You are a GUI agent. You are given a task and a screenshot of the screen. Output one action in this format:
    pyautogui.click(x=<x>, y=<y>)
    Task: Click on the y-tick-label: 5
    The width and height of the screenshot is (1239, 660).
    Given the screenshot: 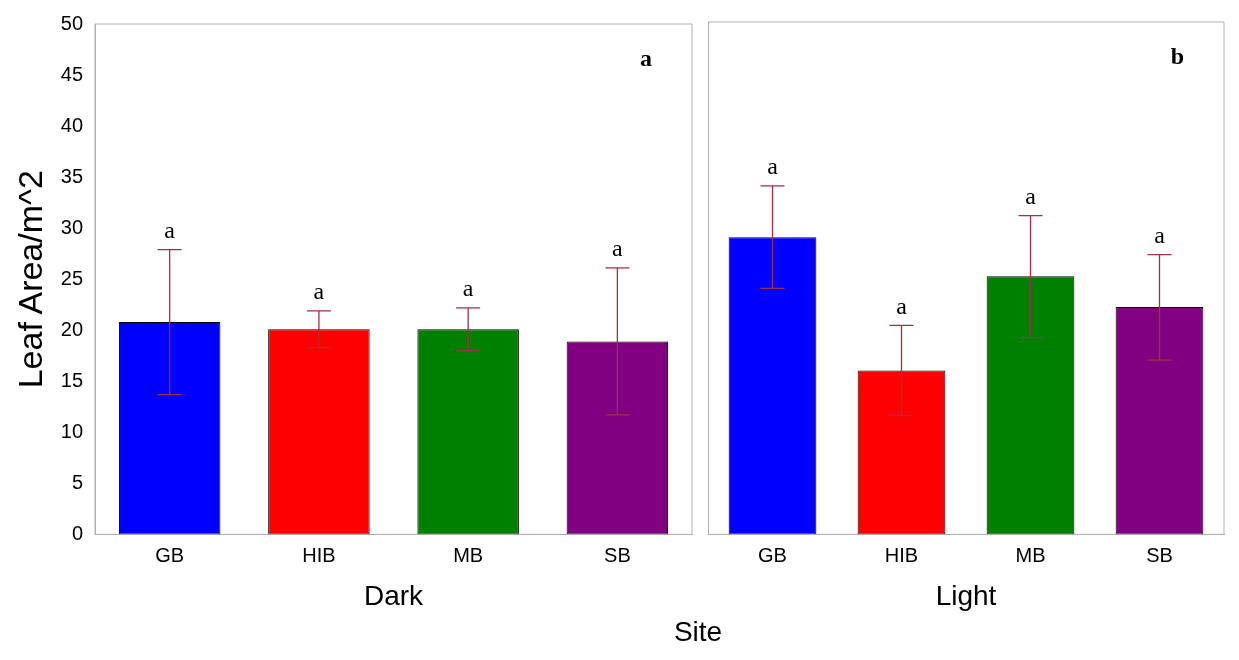 What is the action you would take?
    pyautogui.click(x=77, y=481)
    